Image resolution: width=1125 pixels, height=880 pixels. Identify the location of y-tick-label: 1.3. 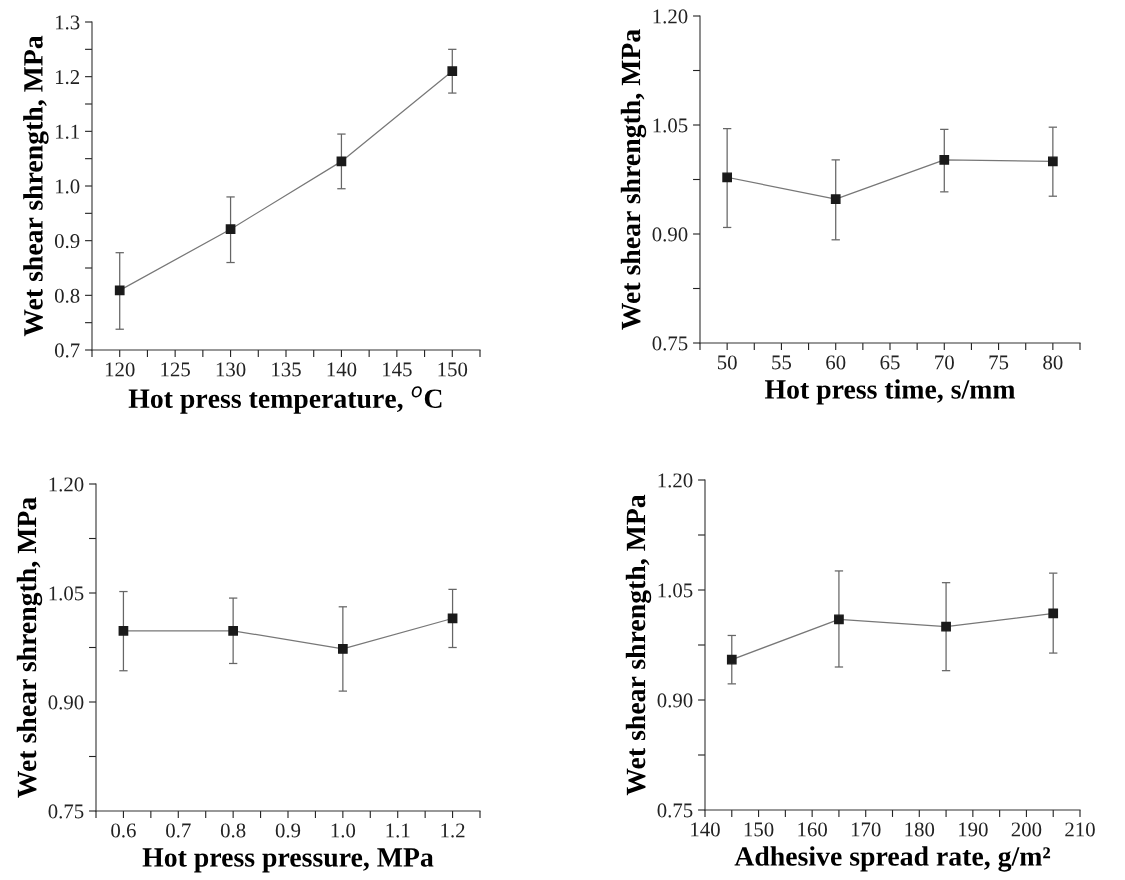
(67, 22).